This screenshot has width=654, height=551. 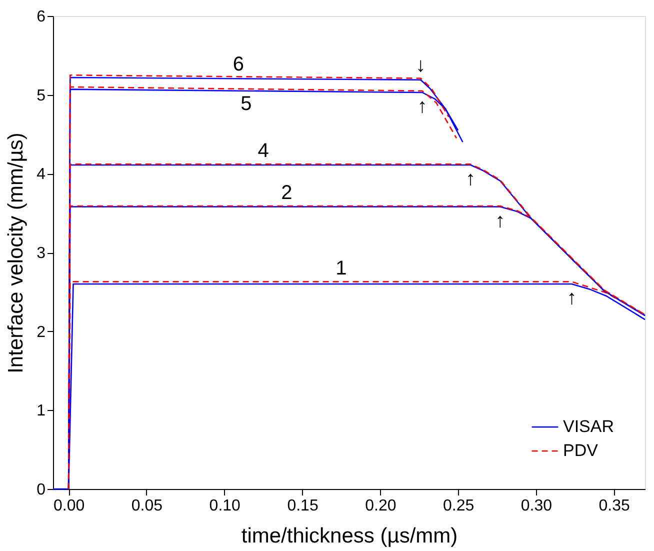 I want to click on x-tick-label: 0.35, so click(x=614, y=506).